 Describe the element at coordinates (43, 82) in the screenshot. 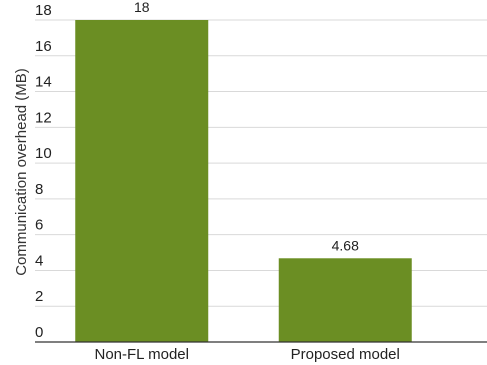

I see `y-tick-label: 14` at that location.